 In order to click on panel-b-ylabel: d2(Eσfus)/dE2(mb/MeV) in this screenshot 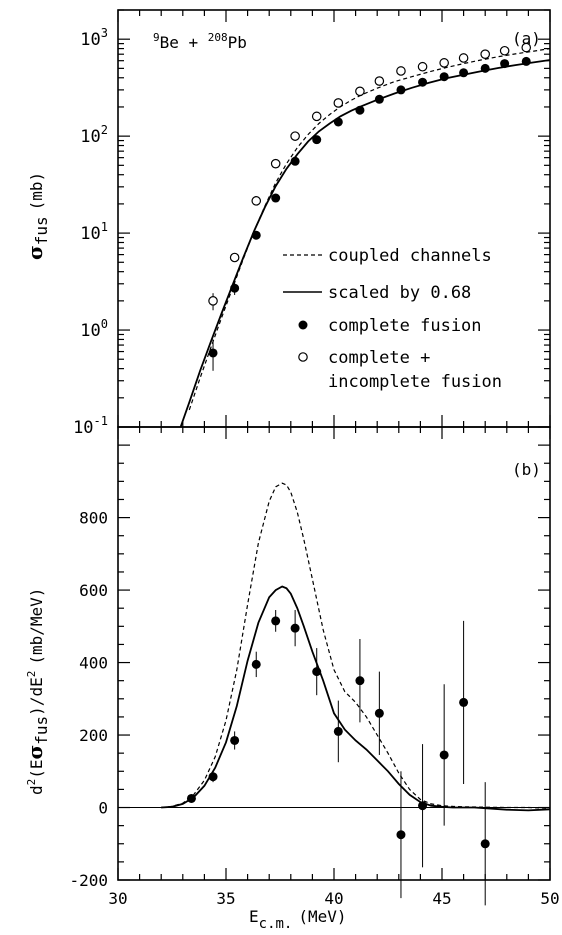, I will do `click(37, 691)`.